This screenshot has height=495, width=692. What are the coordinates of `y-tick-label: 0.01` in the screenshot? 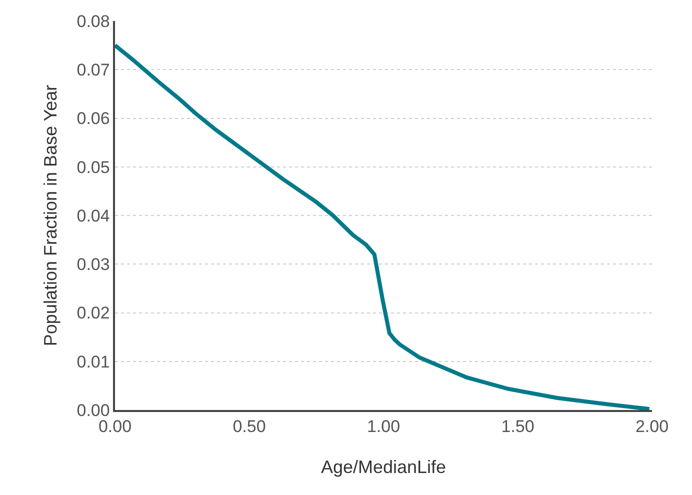 It's located at (93, 362).